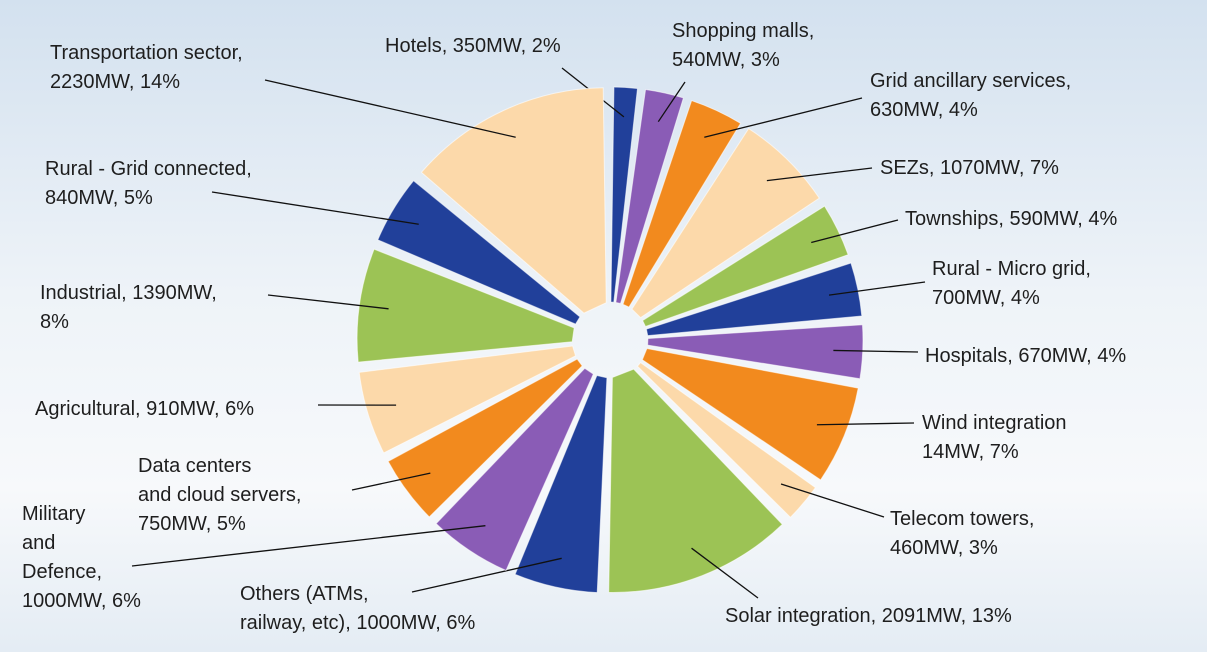 The width and height of the screenshot is (1207, 652). I want to click on slice-label: 8%, so click(54, 322).